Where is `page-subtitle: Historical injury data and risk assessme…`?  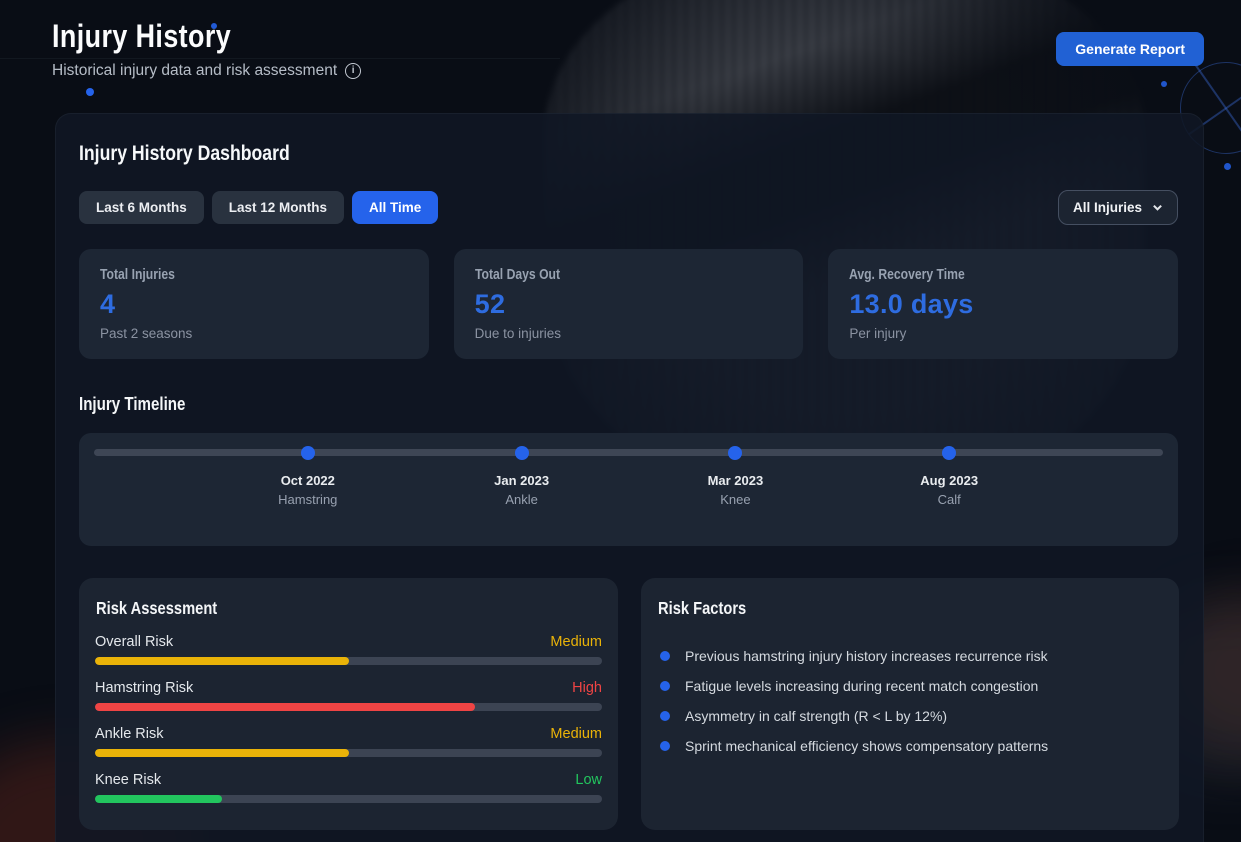
page-subtitle: Historical injury data and risk assessme… is located at coordinates (195, 70).